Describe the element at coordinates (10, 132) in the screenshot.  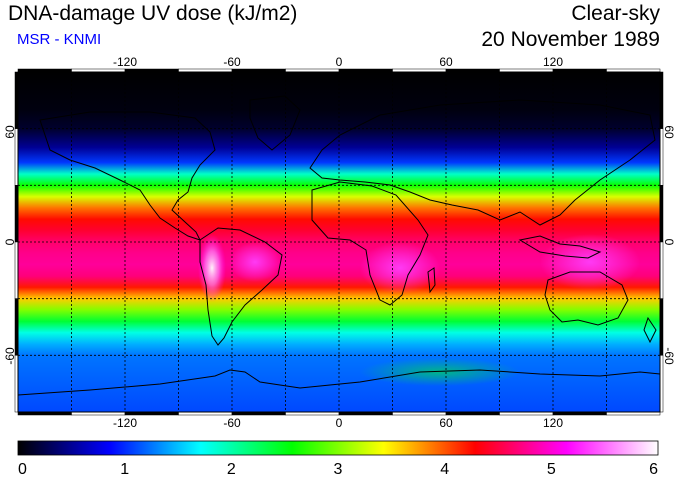
I see `lat-label-left-60: 60` at that location.